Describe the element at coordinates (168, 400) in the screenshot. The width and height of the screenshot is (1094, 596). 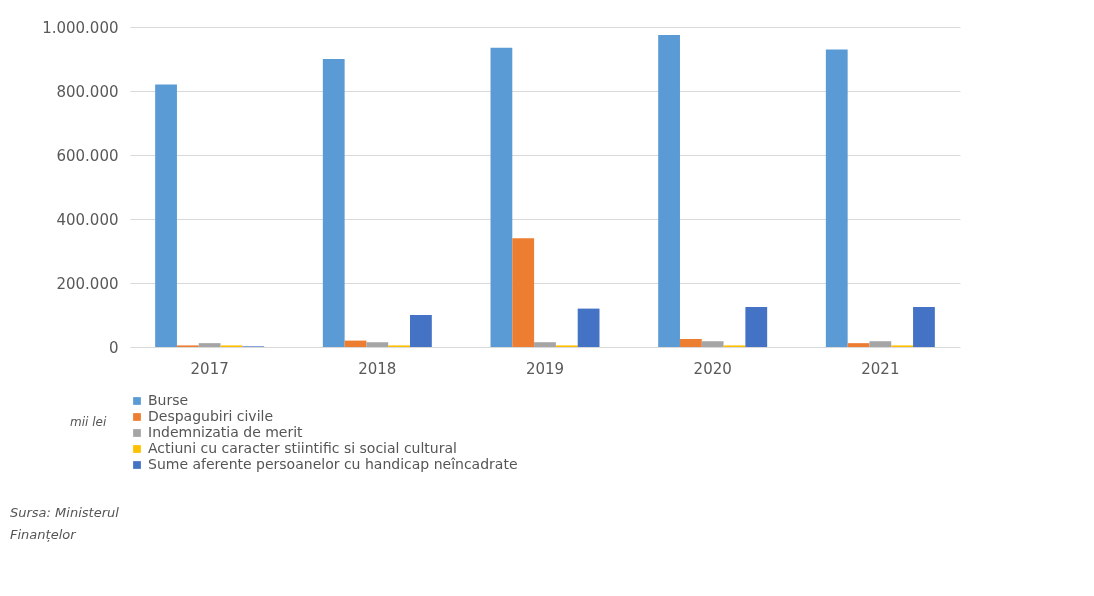
I see `legend-label: Burse` at that location.